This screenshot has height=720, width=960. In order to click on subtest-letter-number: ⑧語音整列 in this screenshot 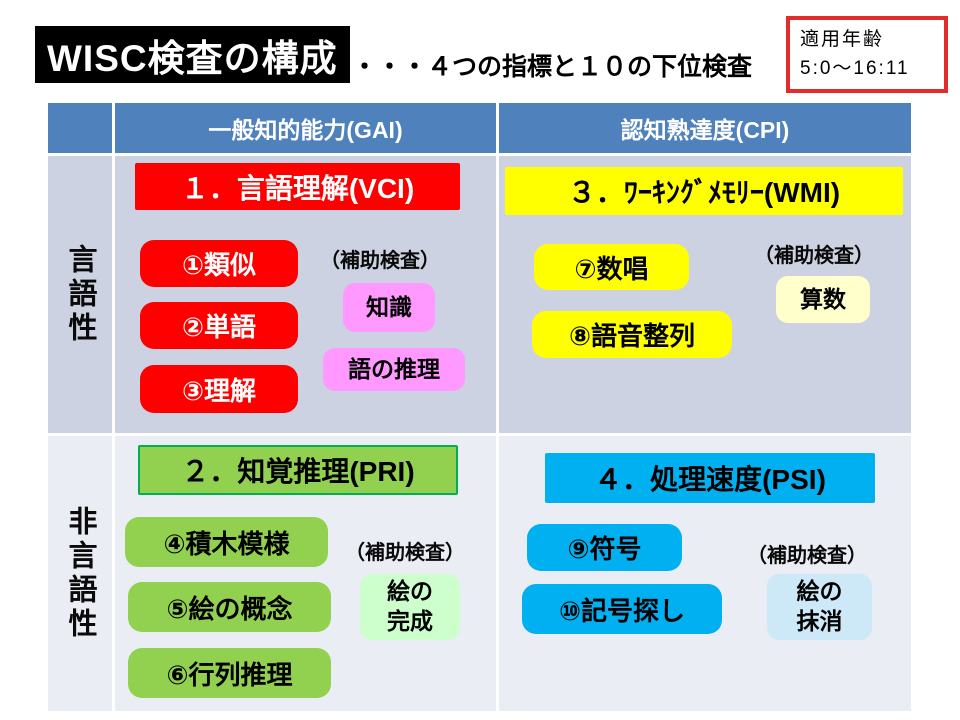, I will do `click(632, 334)`.